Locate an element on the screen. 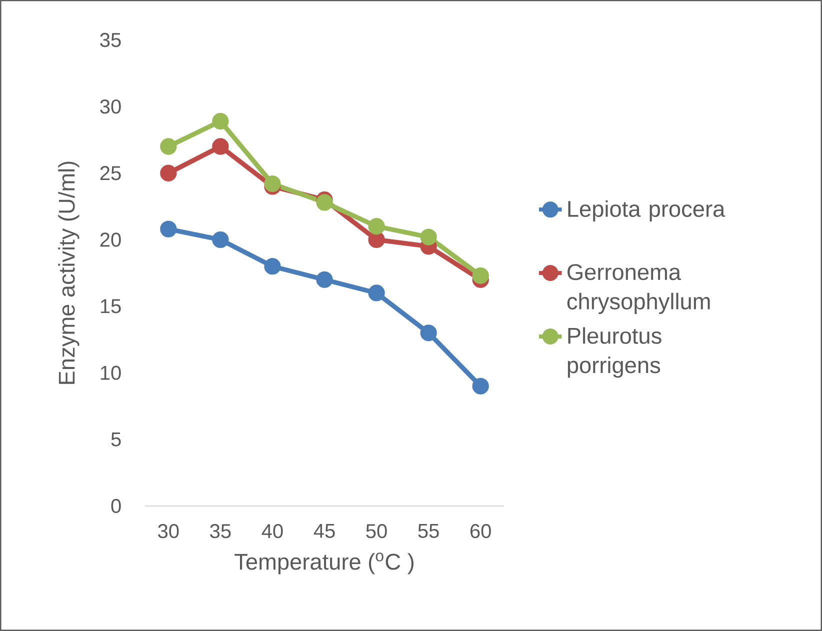 The width and height of the screenshot is (822, 631). x-axis-title: Temperature ($^{o}$C ) is located at coordinates (324, 563).